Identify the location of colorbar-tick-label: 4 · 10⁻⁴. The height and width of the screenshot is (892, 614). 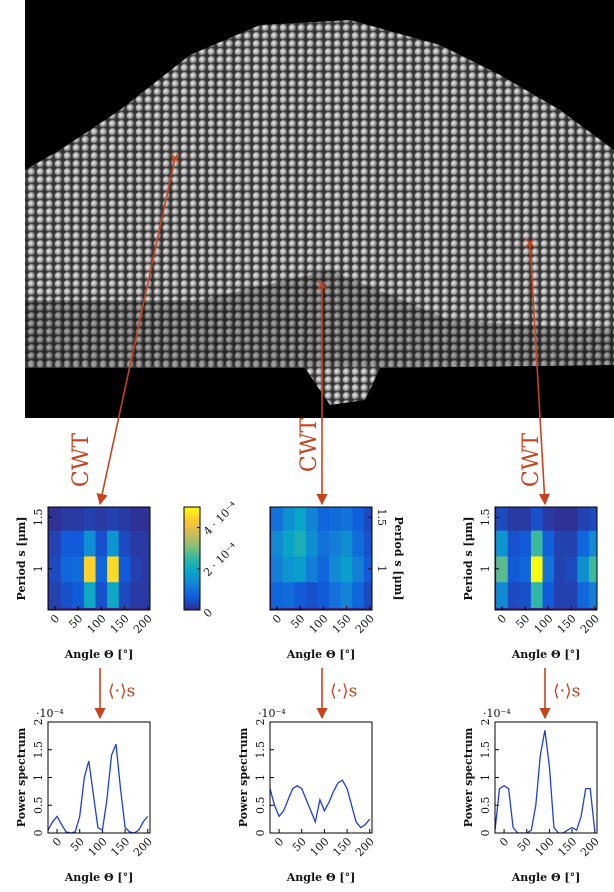
(220, 518).